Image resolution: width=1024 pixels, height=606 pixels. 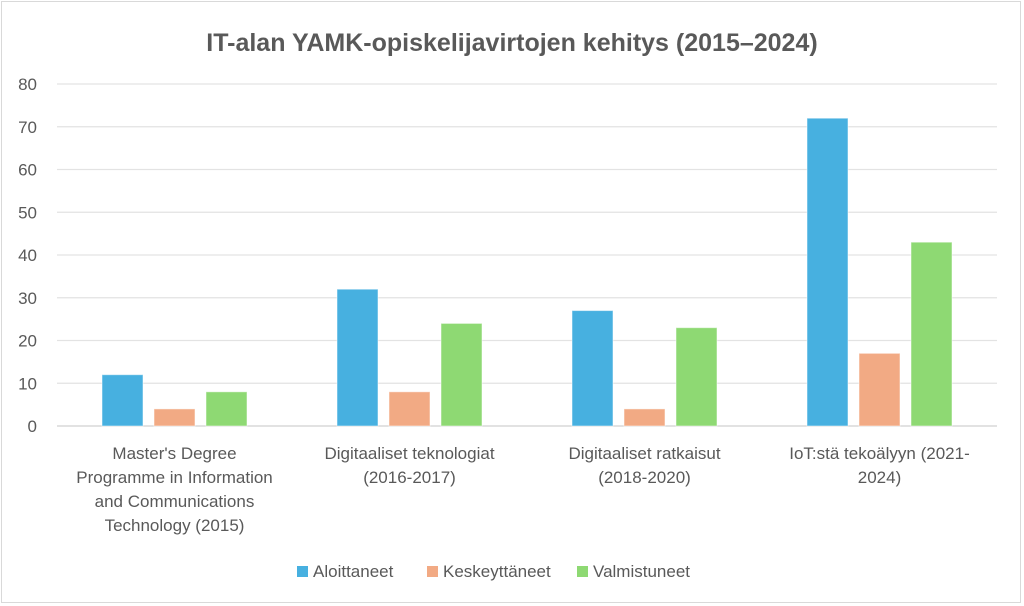 What do you see at coordinates (27, 298) in the screenshot?
I see `y-tick-label: 30` at bounding box center [27, 298].